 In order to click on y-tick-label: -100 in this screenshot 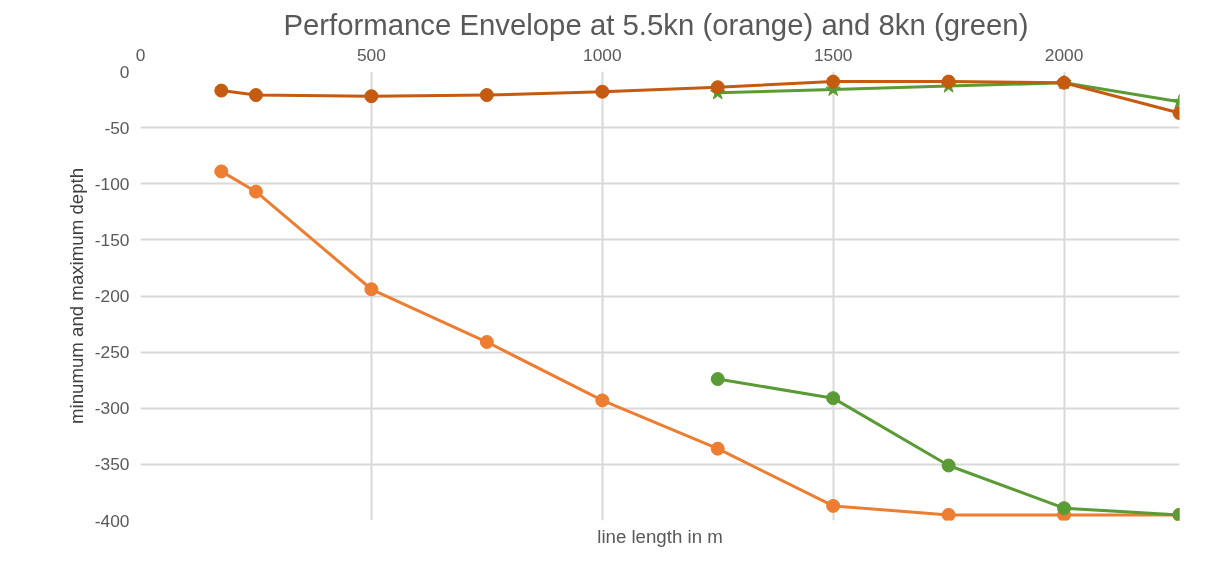, I will do `click(112, 183)`.